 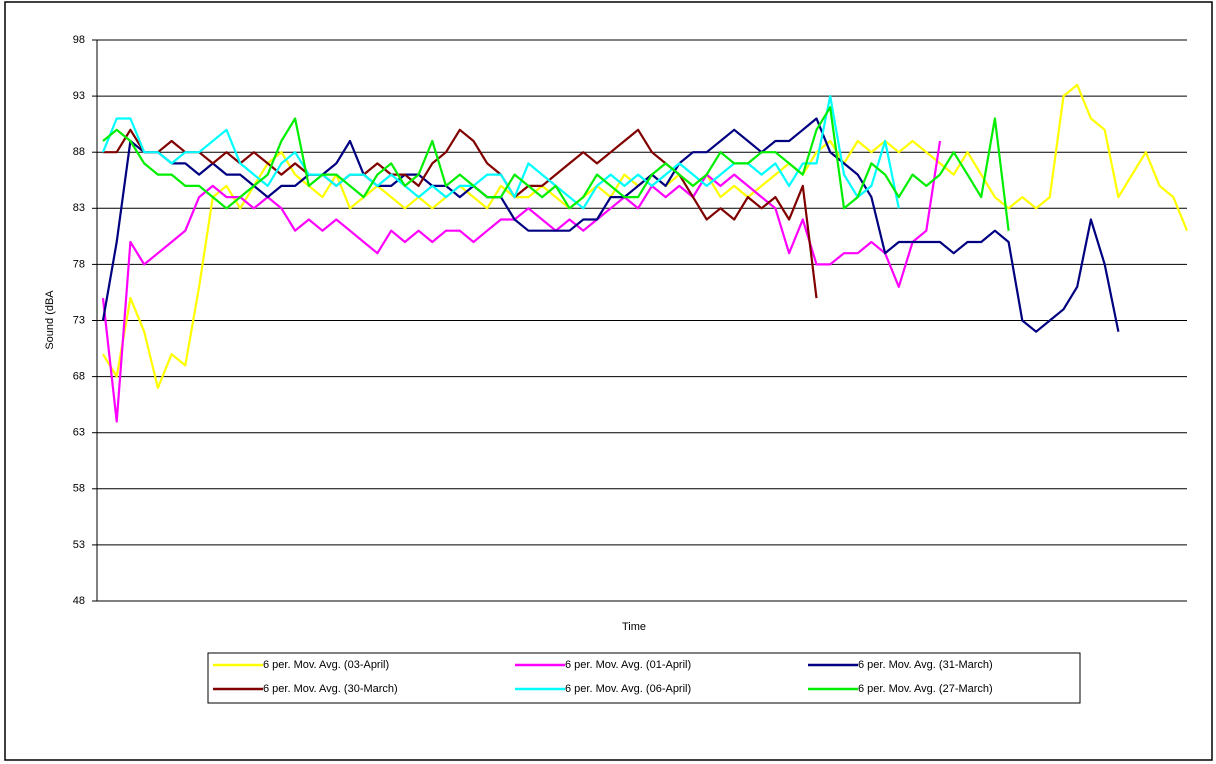 What do you see at coordinates (628, 665) in the screenshot?
I see `legend-label: 6 per. Mov. Avg. (01-April)` at bounding box center [628, 665].